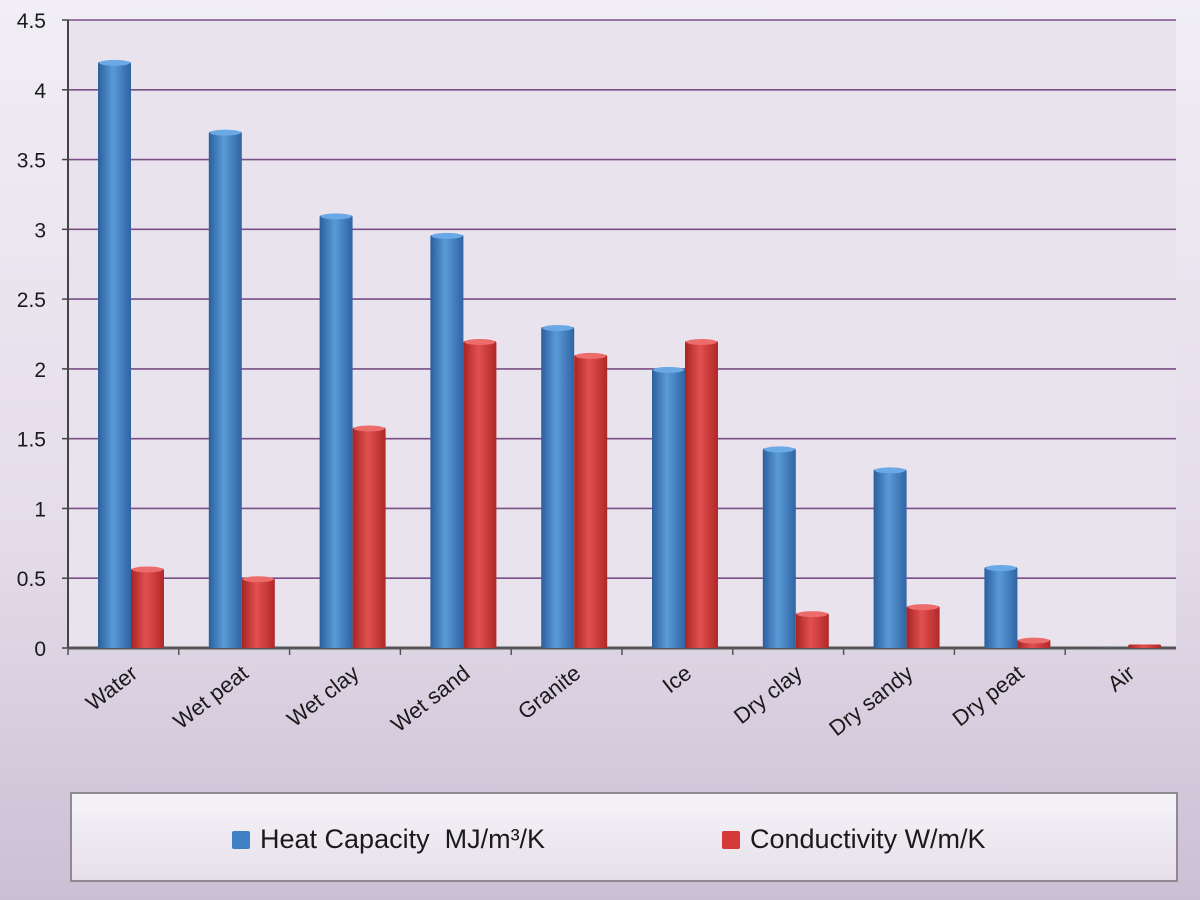 The width and height of the screenshot is (1200, 900). I want to click on x-tick-label: Granite, so click(549, 692).